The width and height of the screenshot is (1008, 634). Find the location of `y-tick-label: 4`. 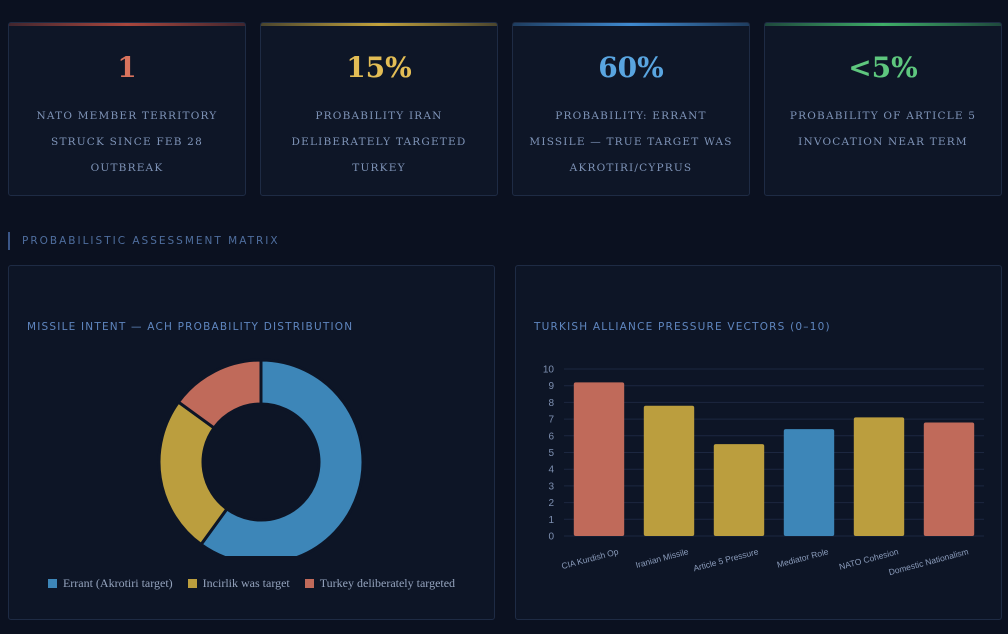

y-tick-label: 4 is located at coordinates (551, 470).